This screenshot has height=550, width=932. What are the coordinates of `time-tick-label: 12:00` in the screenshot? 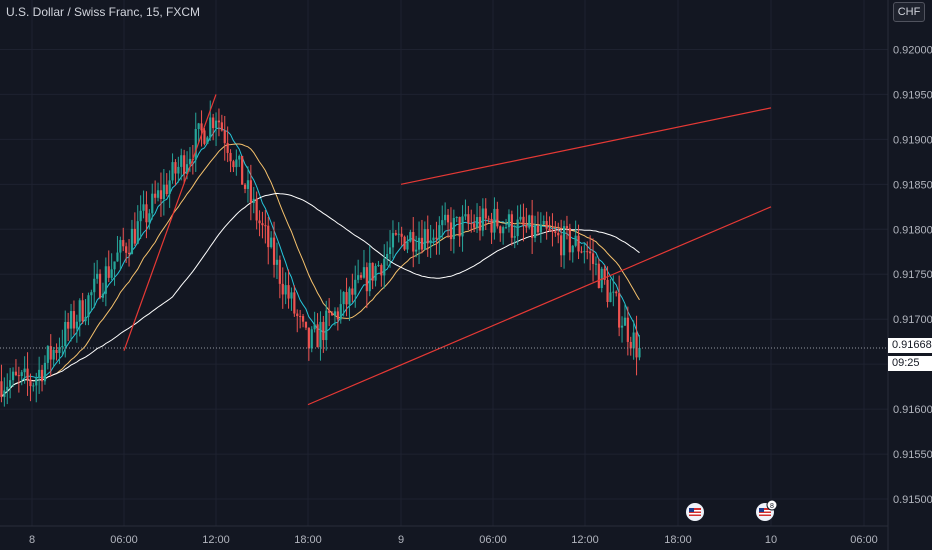 It's located at (216, 540).